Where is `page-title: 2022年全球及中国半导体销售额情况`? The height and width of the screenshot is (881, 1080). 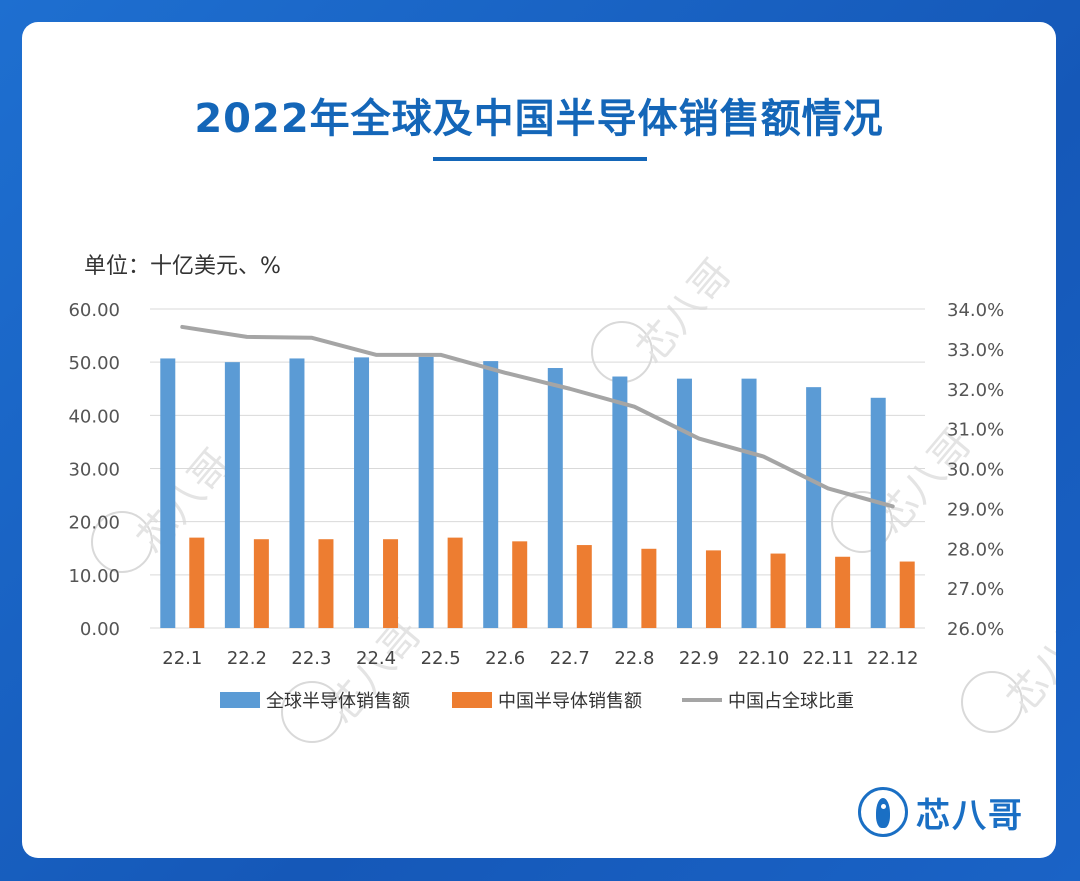
page-title: 2022年全球及中国半导体销售额情况 is located at coordinates (539, 119).